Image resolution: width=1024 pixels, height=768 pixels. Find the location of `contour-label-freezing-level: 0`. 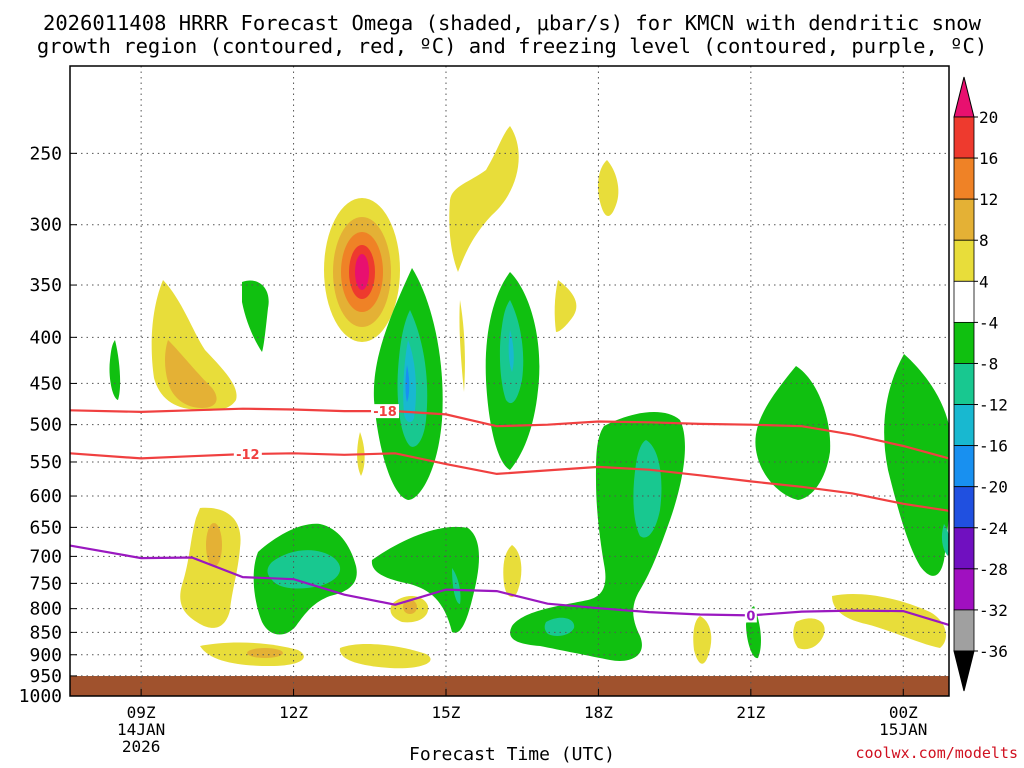

contour-label-freezing-level: 0 is located at coordinates (750, 616).